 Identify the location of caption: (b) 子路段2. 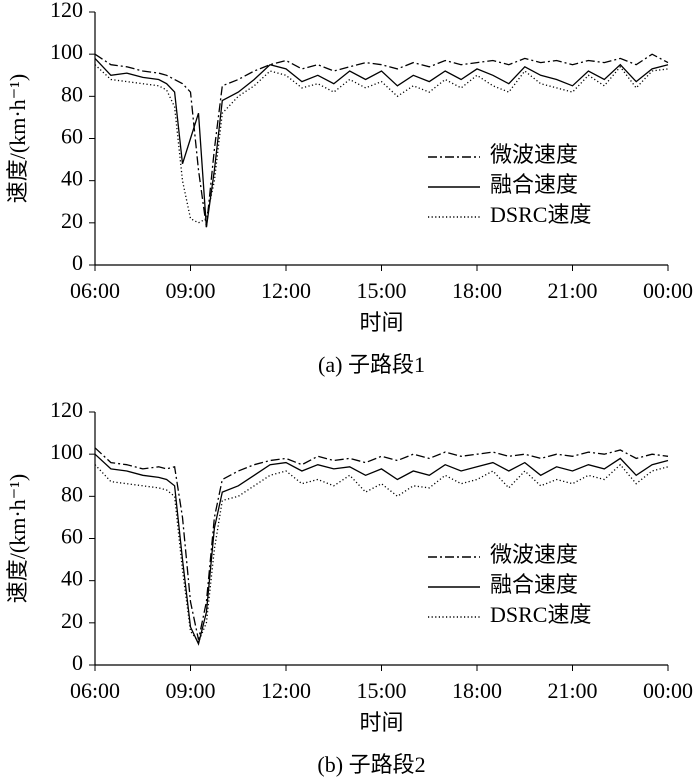
(371, 764).